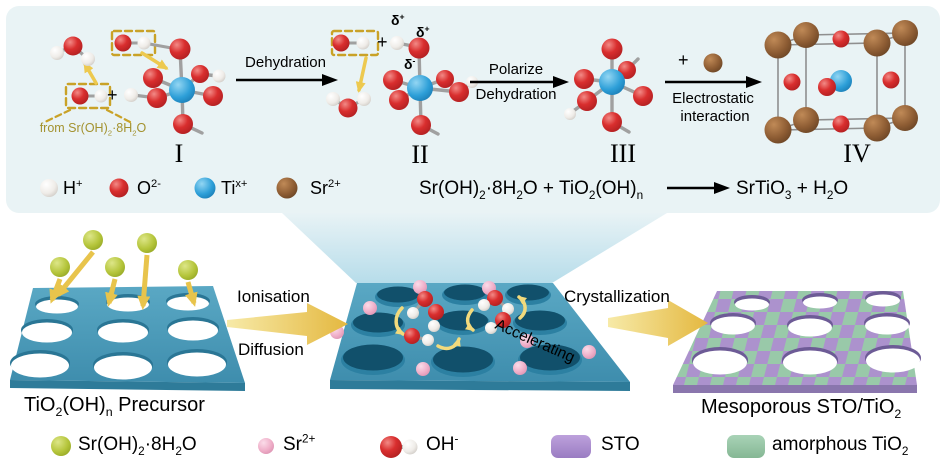 The width and height of the screenshot is (945, 472). What do you see at coordinates (840, 446) in the screenshot?
I see `bottom-legend-label-tio2: amorphous TiO2` at bounding box center [840, 446].